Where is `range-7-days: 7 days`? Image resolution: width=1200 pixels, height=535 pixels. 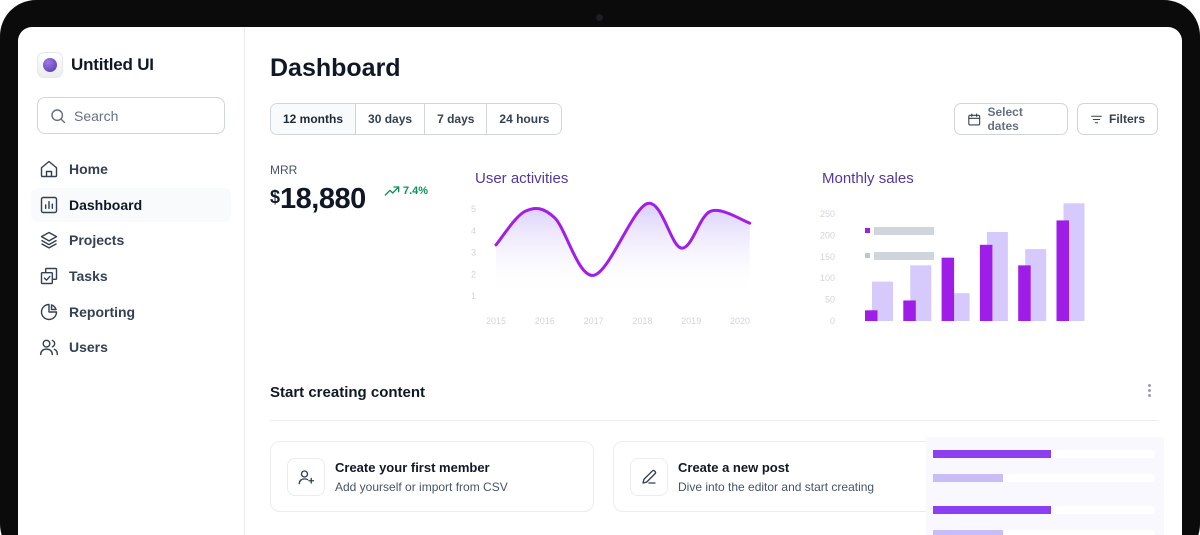 range-7-days: 7 days is located at coordinates (456, 119).